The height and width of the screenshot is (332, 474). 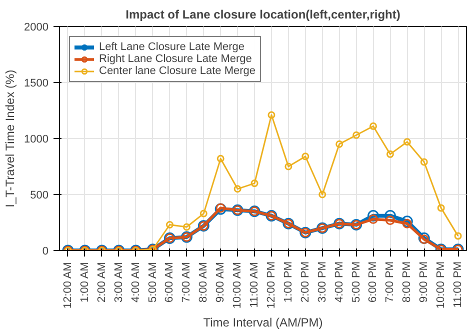 I want to click on x-tick-label: 5:00 PM, so click(x=356, y=281).